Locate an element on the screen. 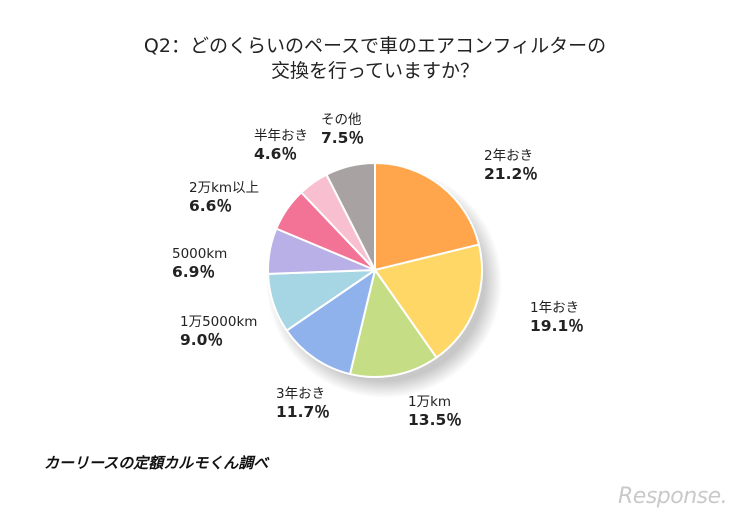 The width and height of the screenshot is (750, 520). slice-percent-label: 4.6％ is located at coordinates (275, 154).